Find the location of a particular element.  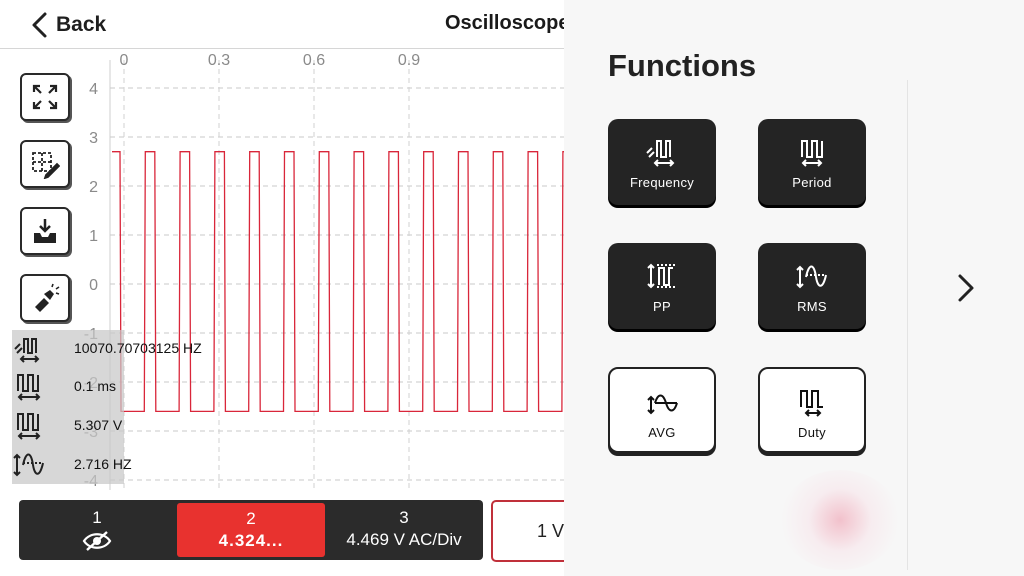

back-button: Back is located at coordinates (68, 25).